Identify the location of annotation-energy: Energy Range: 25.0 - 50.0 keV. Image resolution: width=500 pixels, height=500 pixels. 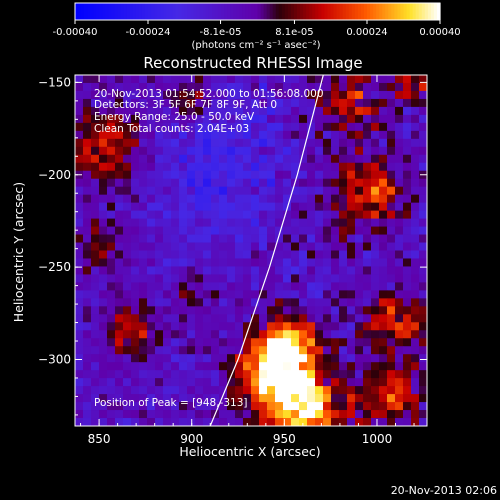
(174, 117).